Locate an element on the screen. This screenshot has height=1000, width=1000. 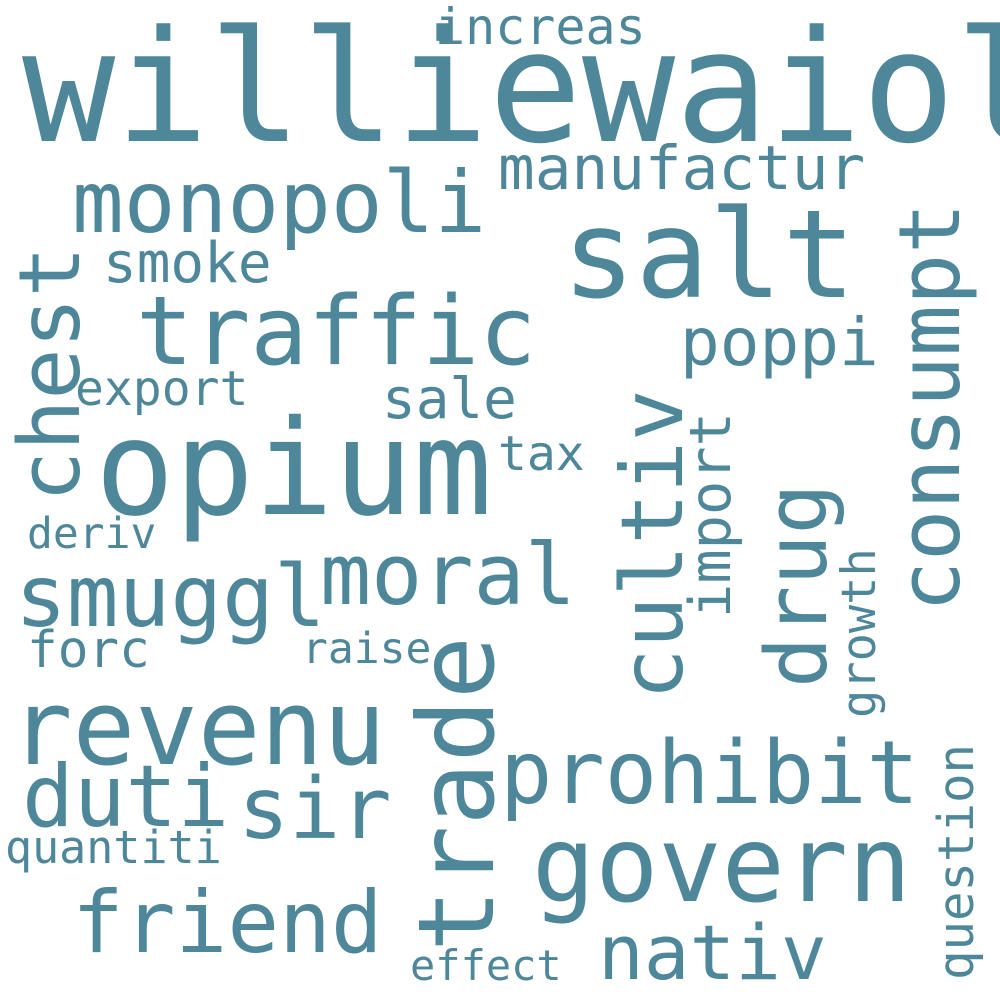
word-nativ: nativ is located at coordinates (712, 952).